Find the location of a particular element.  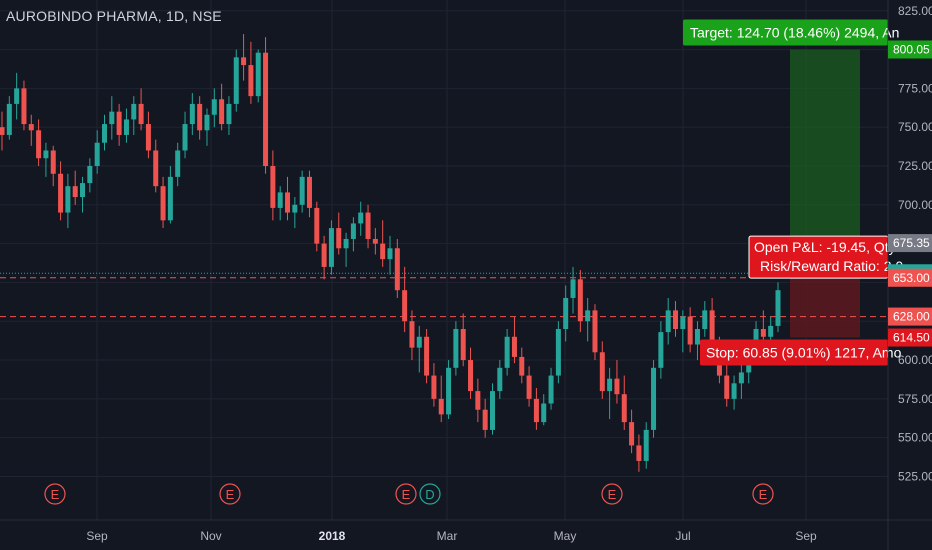

price-tag: 614.50 is located at coordinates (910, 337).